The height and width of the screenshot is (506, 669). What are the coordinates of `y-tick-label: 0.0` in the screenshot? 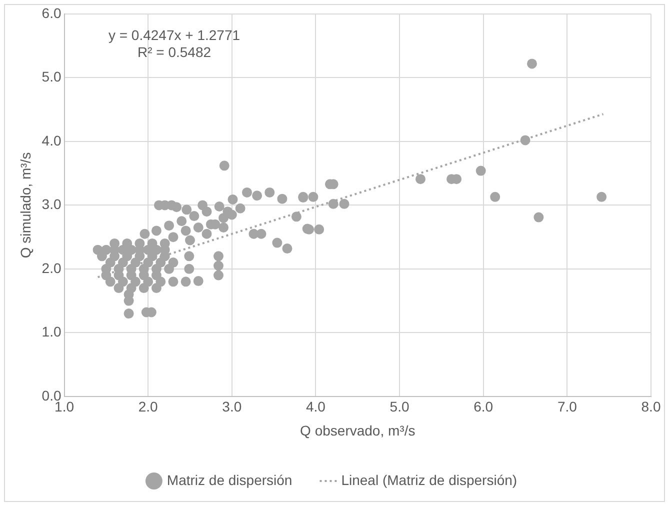 It's located at (52, 395).